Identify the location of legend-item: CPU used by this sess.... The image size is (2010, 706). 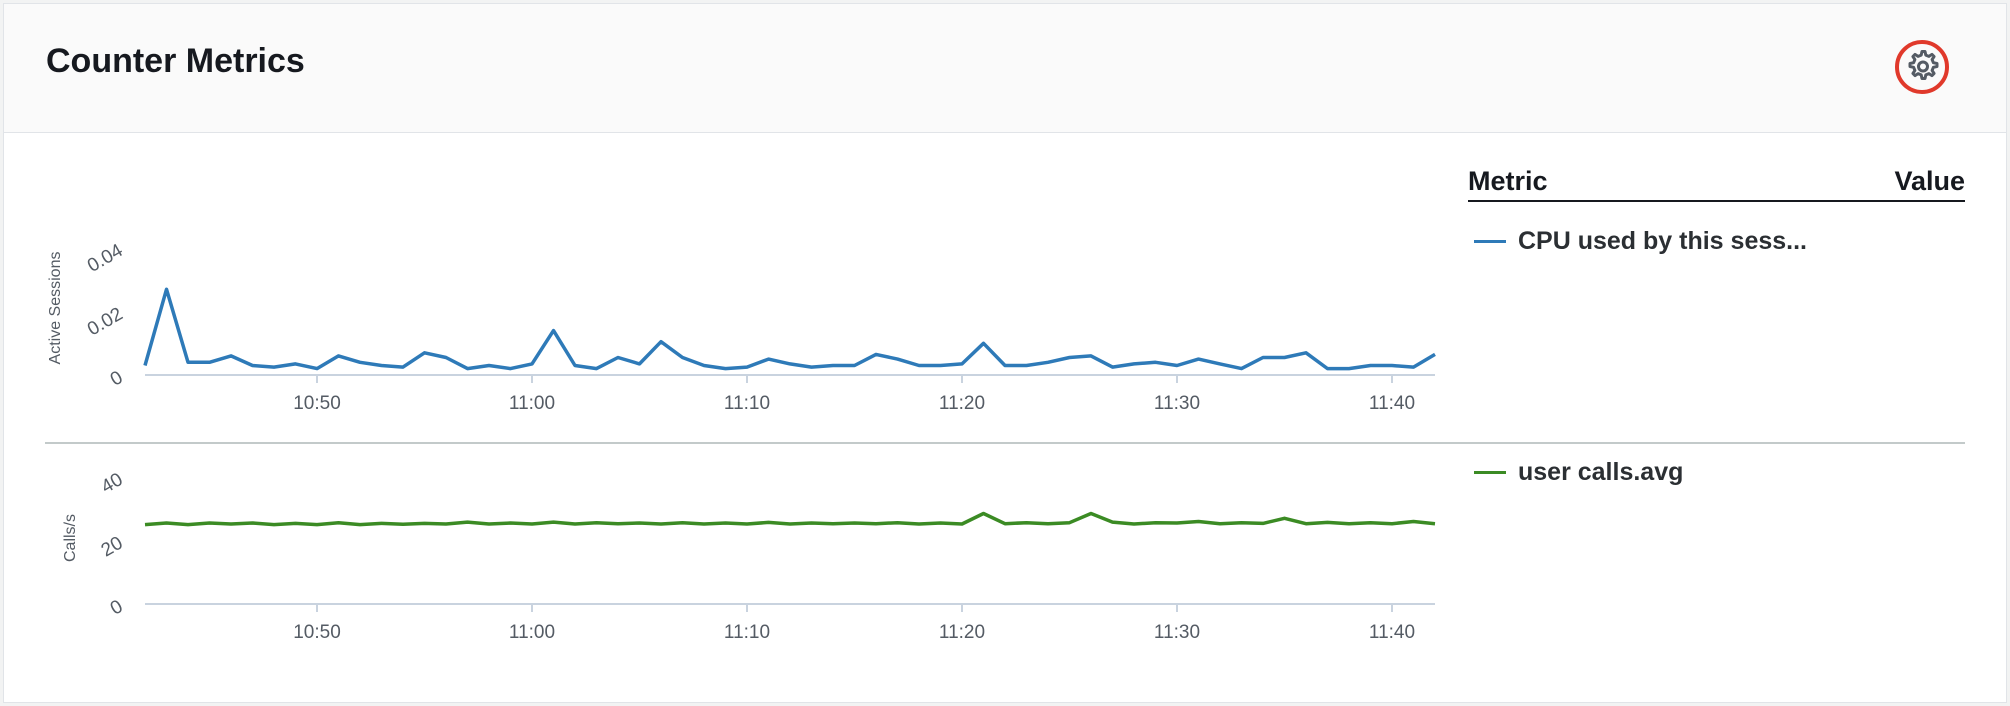
(1640, 241).